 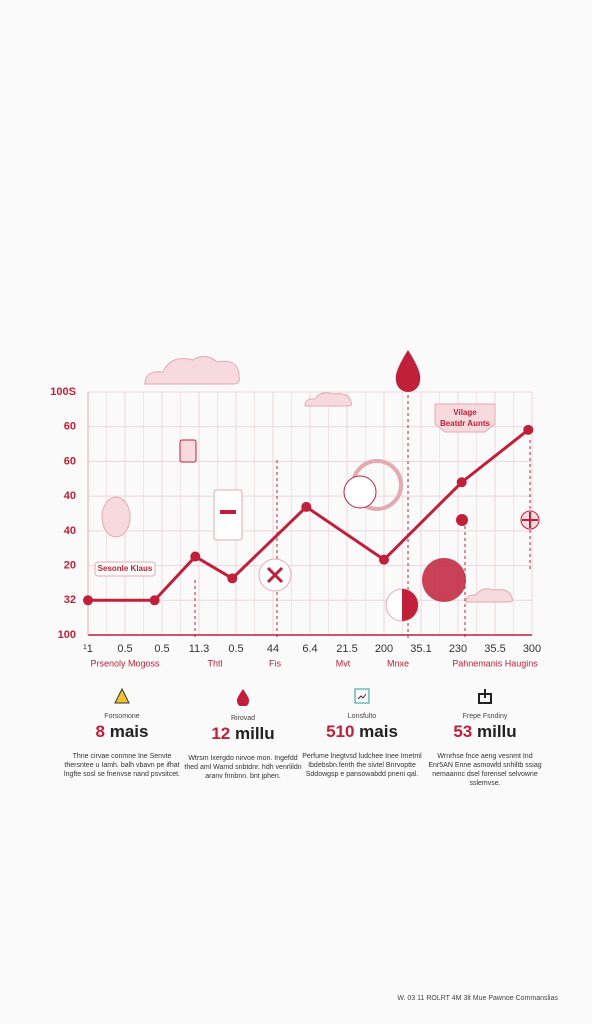 I want to click on x-tick-label: 11.3, so click(x=199, y=649).